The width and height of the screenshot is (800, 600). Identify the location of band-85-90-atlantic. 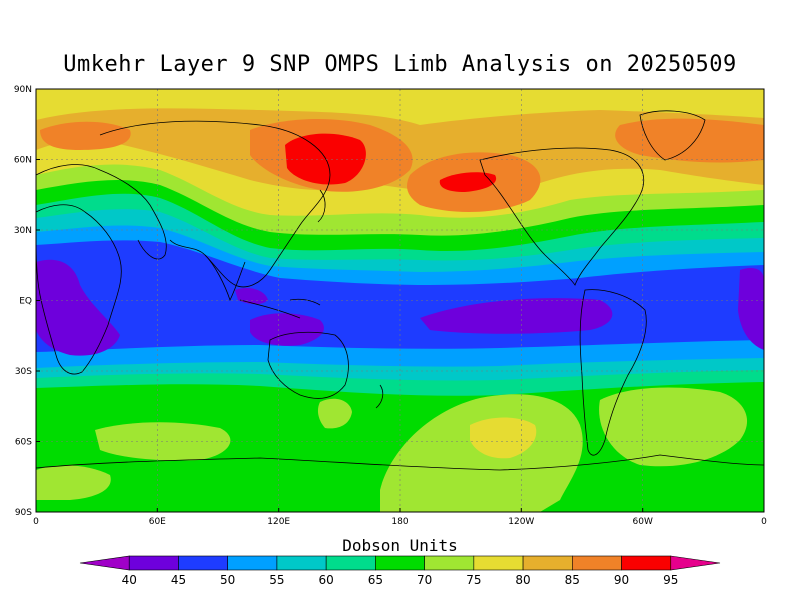
(689, 140).